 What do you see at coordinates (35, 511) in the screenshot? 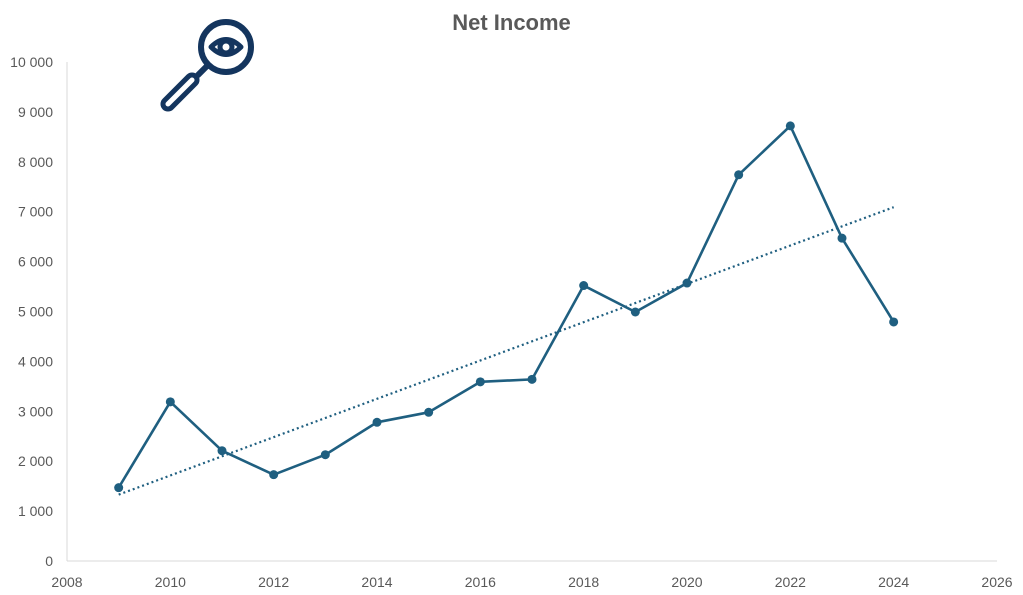
I see `y-tick-label: 1 000` at bounding box center [35, 511].